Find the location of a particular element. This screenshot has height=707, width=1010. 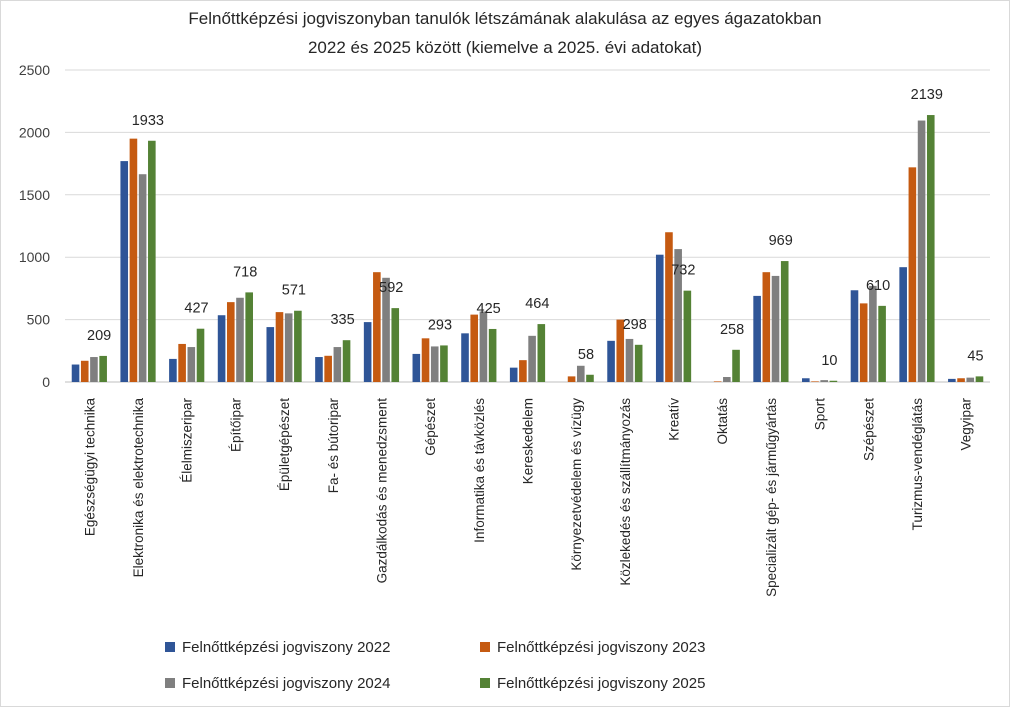

data-label: 592 is located at coordinates (391, 288).